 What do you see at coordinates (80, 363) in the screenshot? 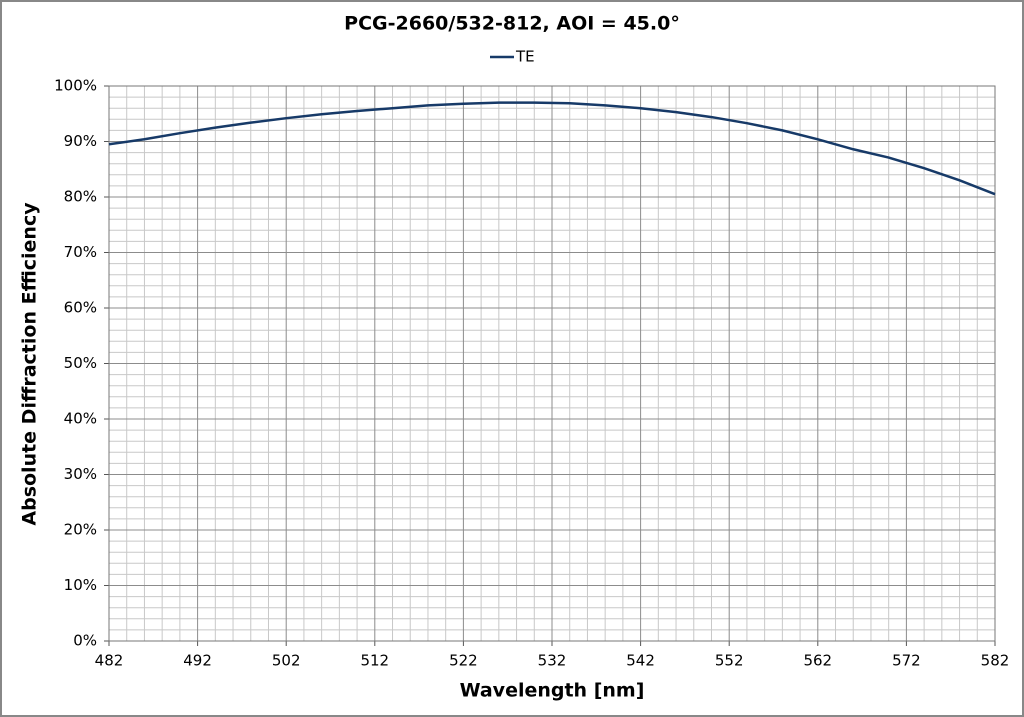
I see `y-tick-label: 50%` at bounding box center [80, 363].